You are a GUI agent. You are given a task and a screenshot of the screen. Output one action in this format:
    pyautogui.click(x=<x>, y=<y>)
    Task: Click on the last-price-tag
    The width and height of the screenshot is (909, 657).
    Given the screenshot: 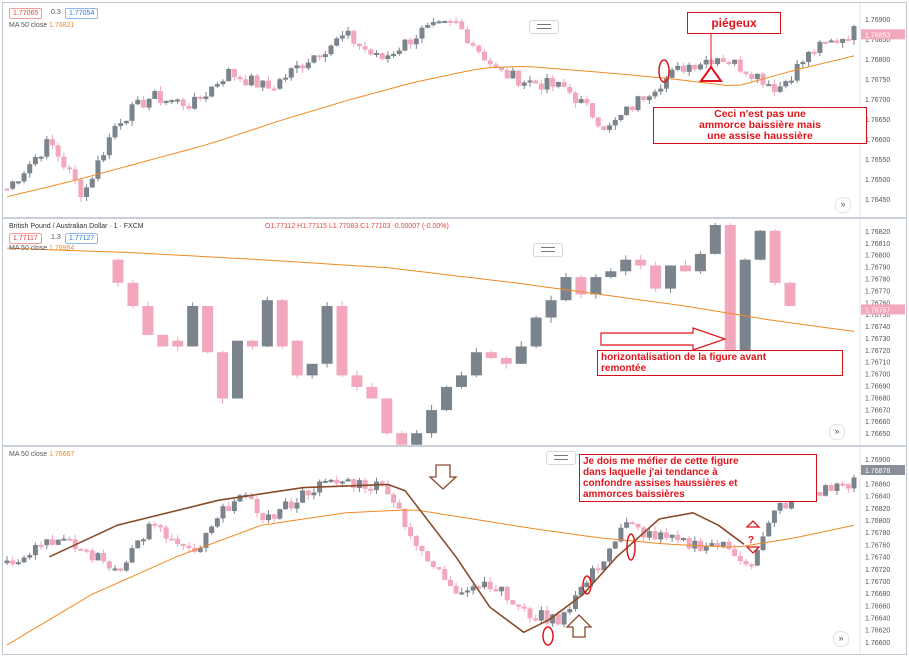 What is the action you would take?
    pyautogui.click(x=883, y=469)
    